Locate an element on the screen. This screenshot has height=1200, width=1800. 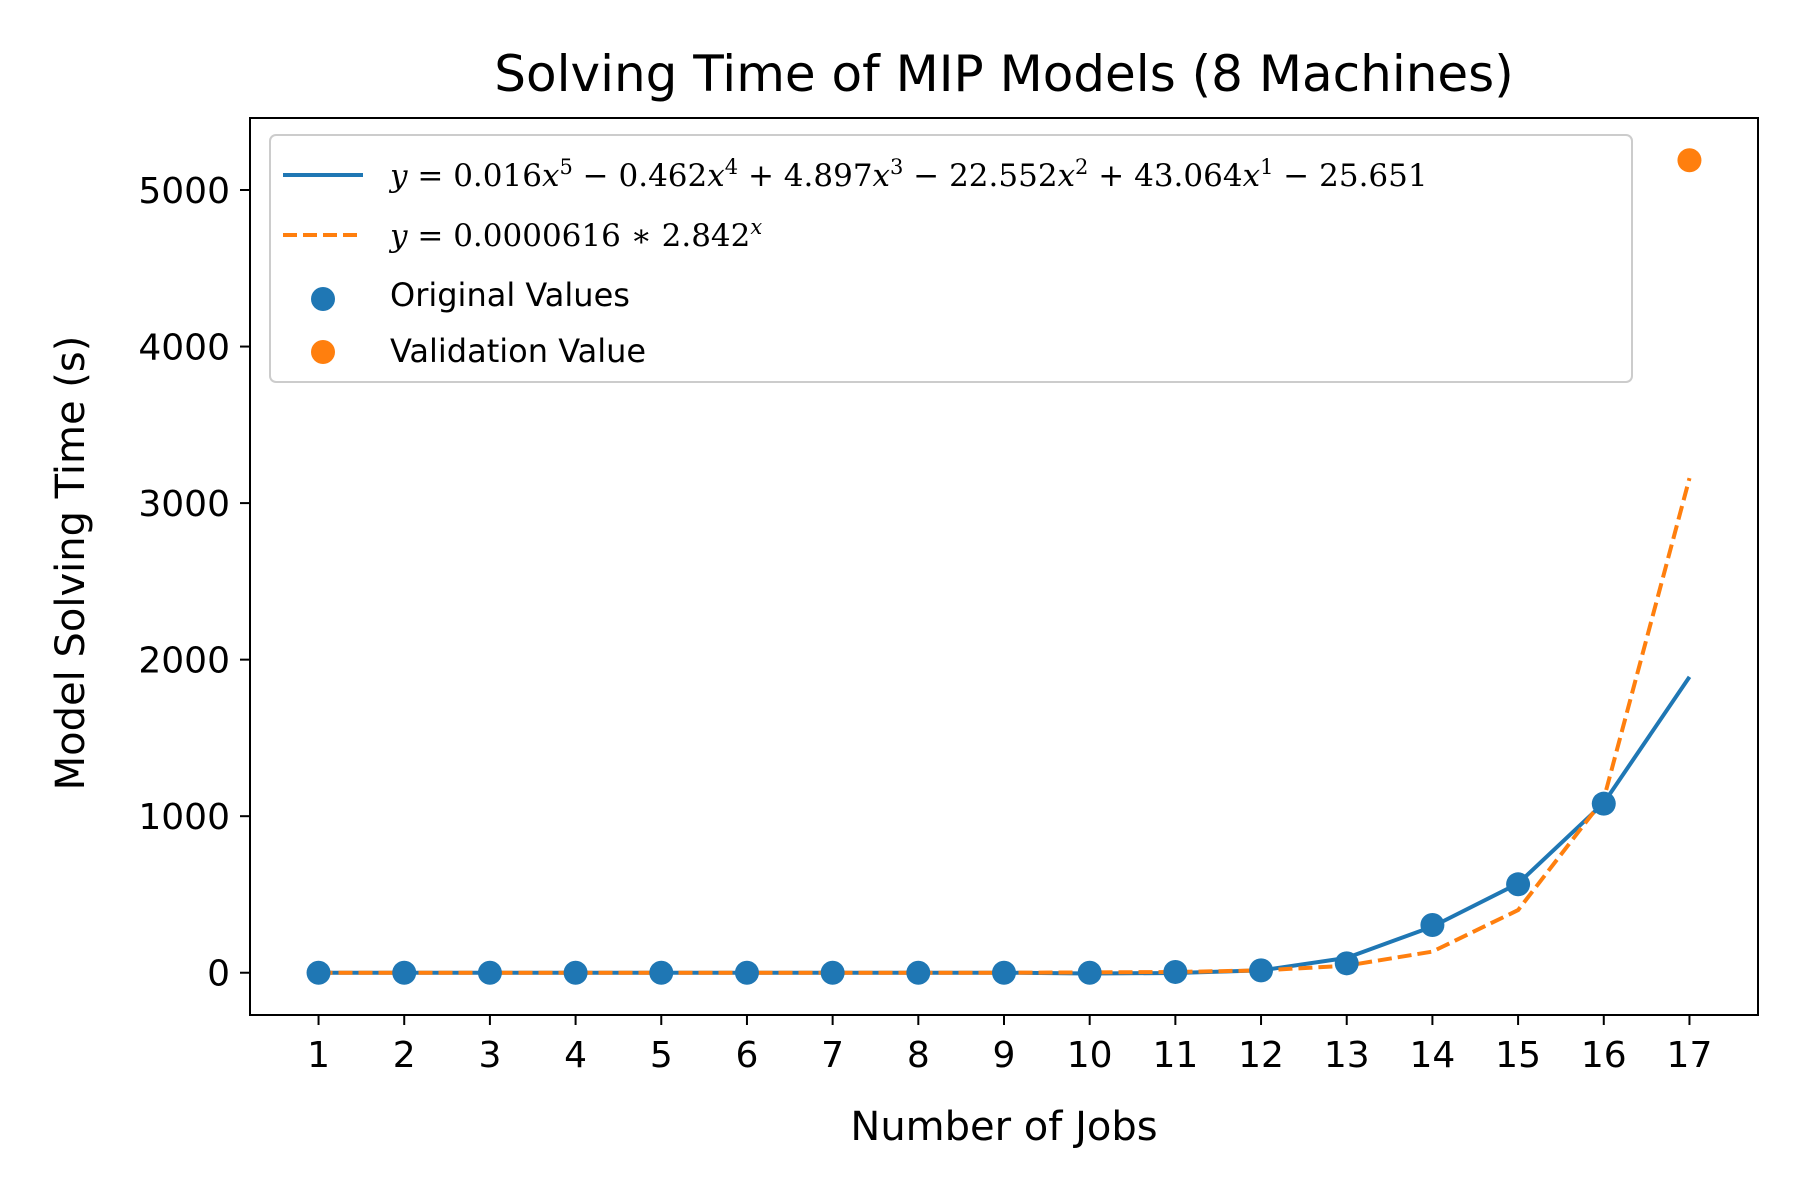
y-axis-label: Model Solving Time (s) is located at coordinates (71, 563).